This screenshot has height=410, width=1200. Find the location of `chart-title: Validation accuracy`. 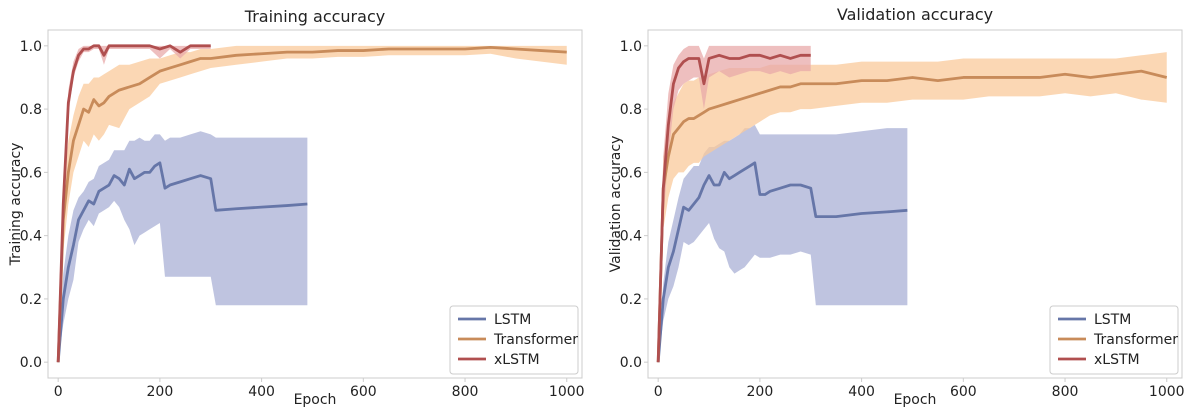

chart-title: Validation accuracy is located at coordinates (915, 14).